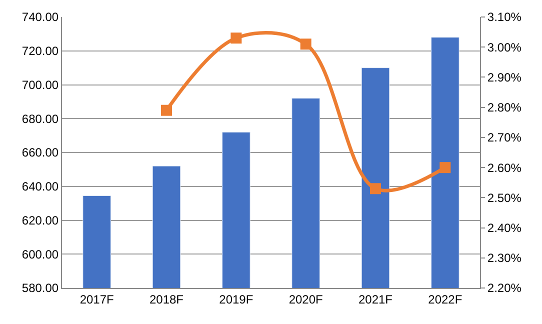 The height and width of the screenshot is (324, 542). What do you see at coordinates (504, 77) in the screenshot?
I see `y2-tick-label: 2.90%` at bounding box center [504, 77].